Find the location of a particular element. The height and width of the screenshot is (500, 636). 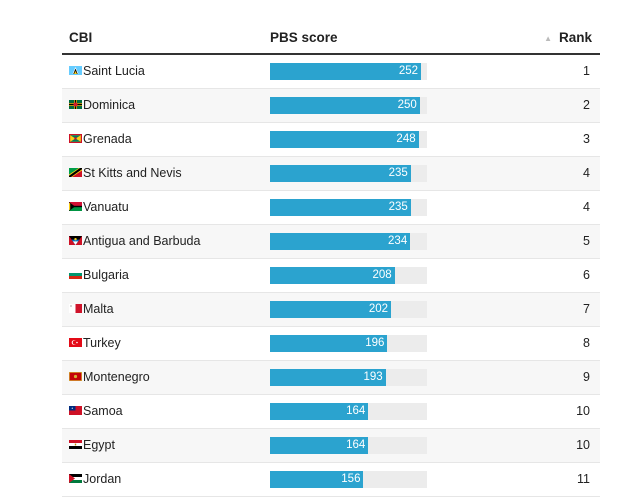

country-label-vanuatu: Vanuatu is located at coordinates (106, 207).